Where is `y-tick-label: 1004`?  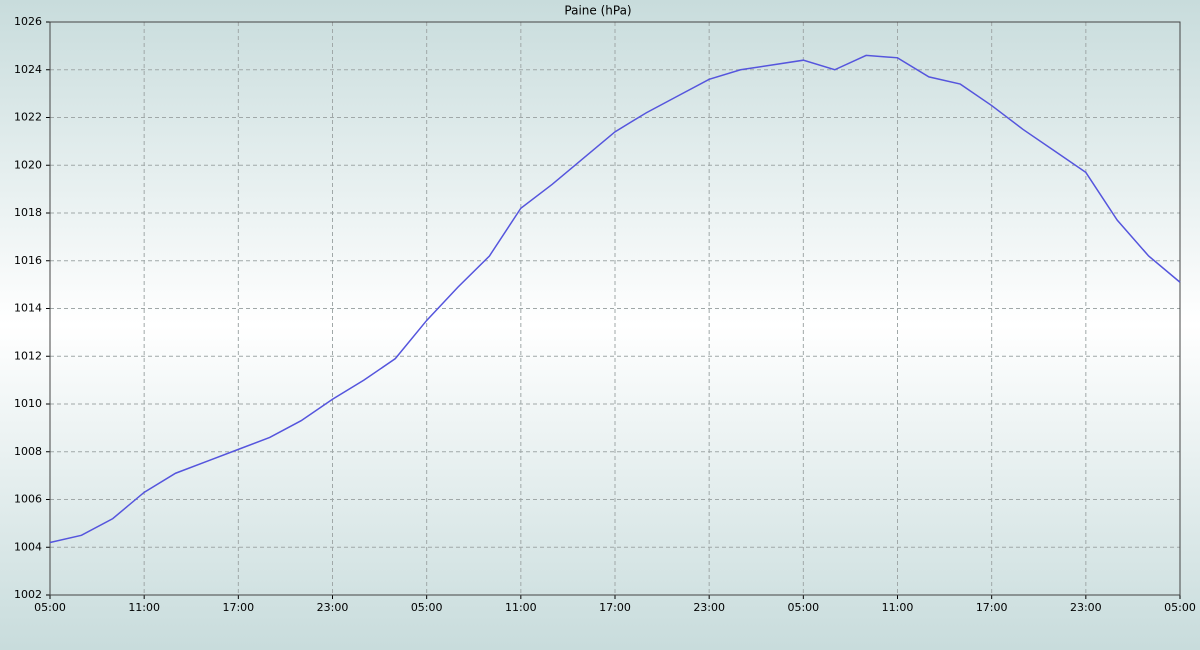 y-tick-label: 1004 is located at coordinates (28, 546).